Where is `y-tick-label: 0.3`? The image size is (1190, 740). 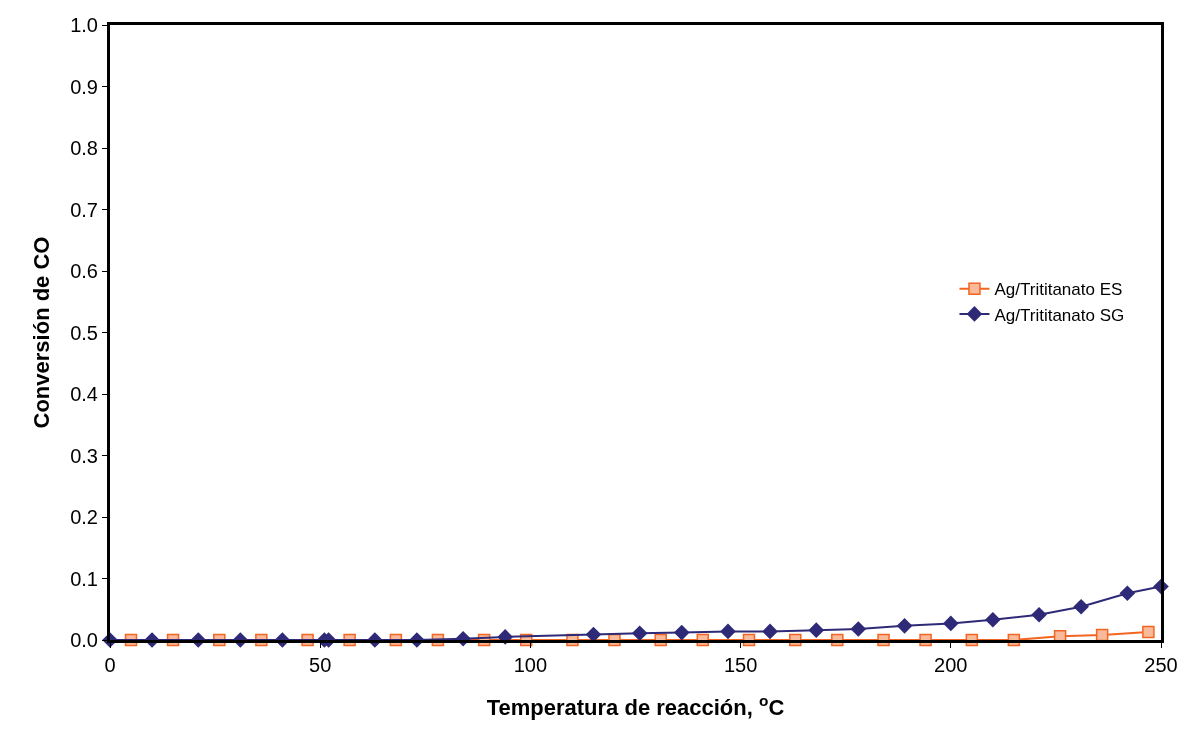
y-tick-label: 0.3 is located at coordinates (84, 455).